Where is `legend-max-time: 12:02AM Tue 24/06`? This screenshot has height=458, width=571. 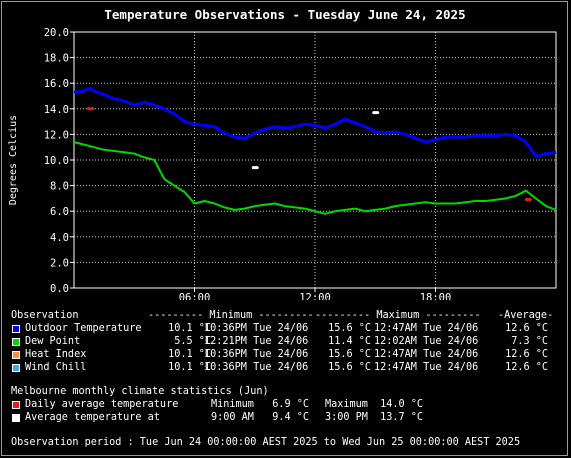 legend-max-time: 12:02AM Tue 24/06 is located at coordinates (426, 341).